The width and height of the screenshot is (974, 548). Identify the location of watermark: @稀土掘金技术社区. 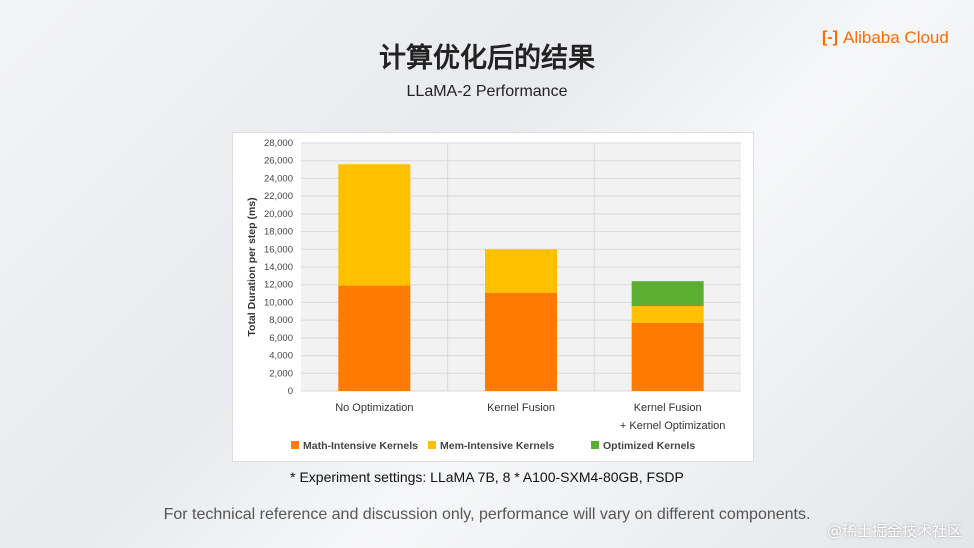
(894, 531).